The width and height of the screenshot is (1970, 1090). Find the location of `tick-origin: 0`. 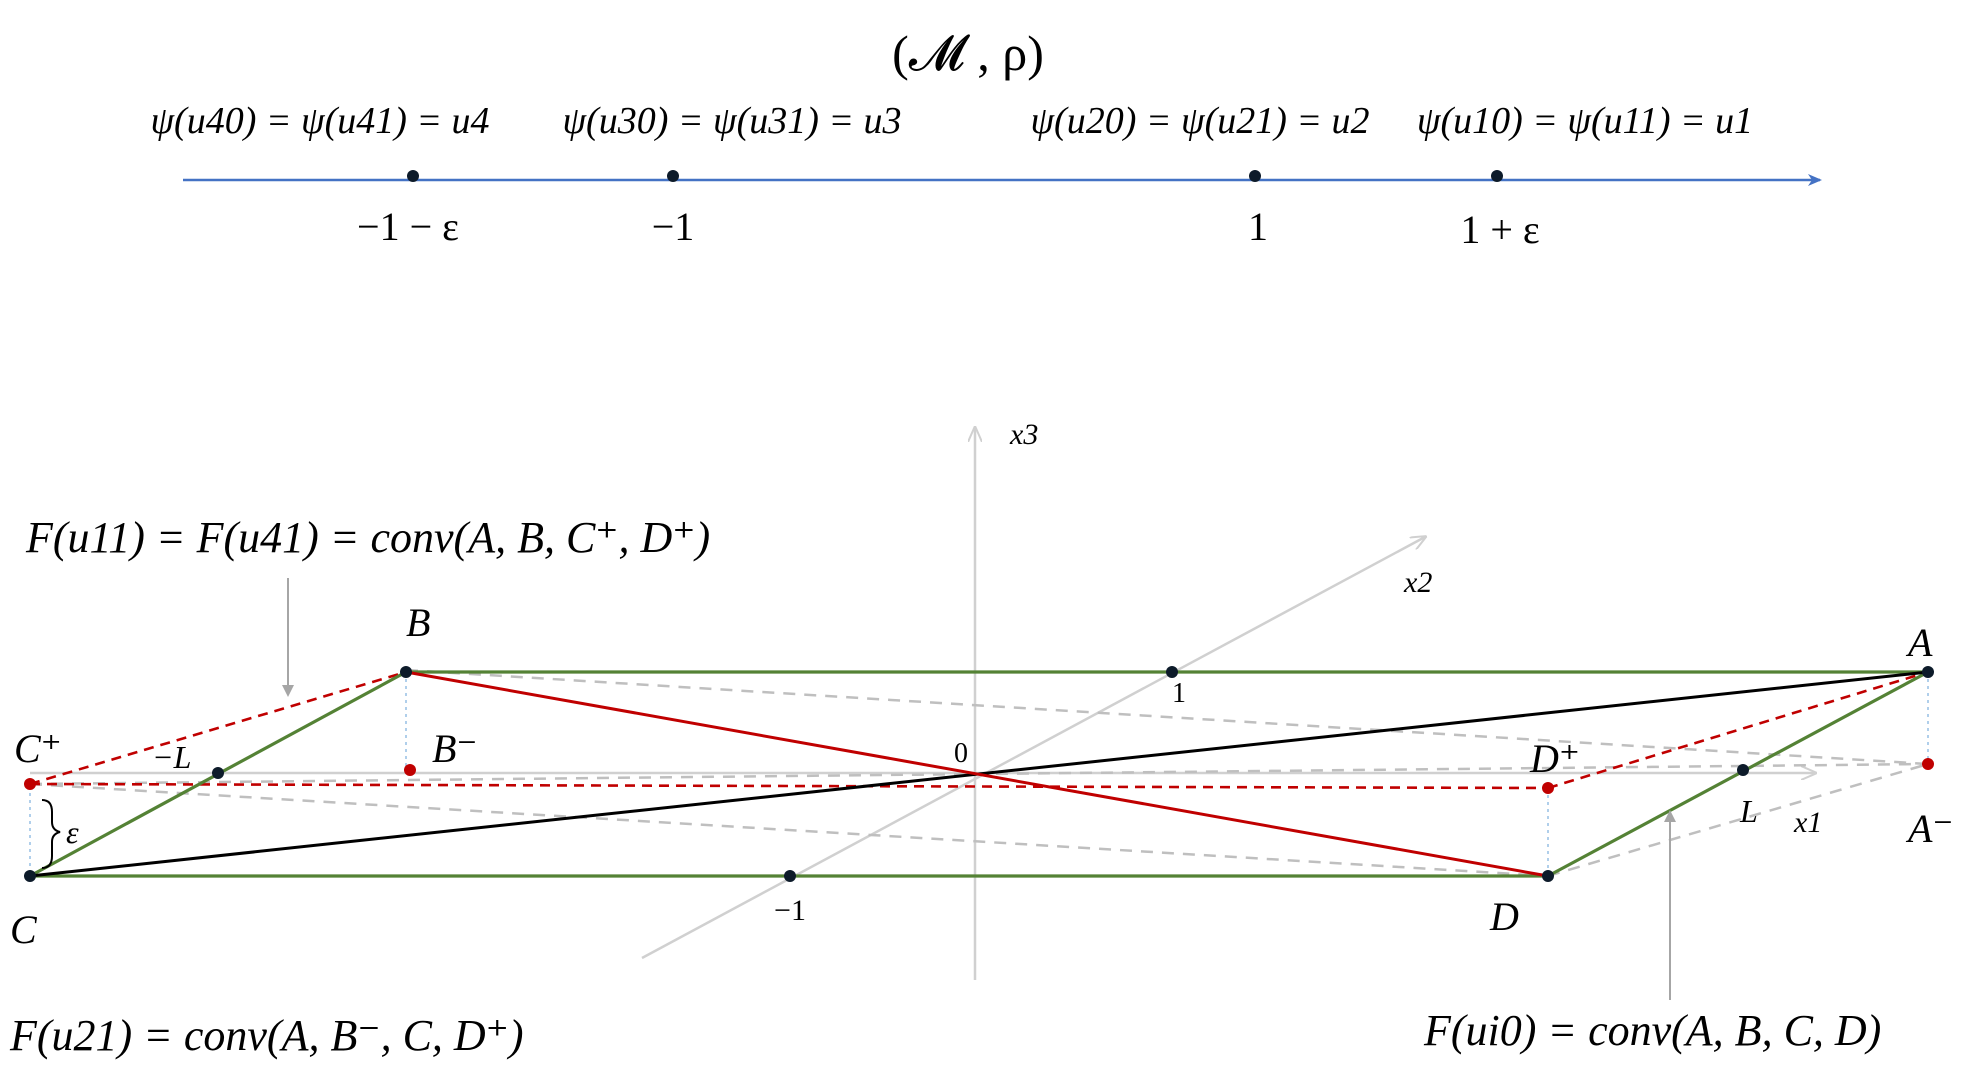

tick-origin: 0 is located at coordinates (961, 753).